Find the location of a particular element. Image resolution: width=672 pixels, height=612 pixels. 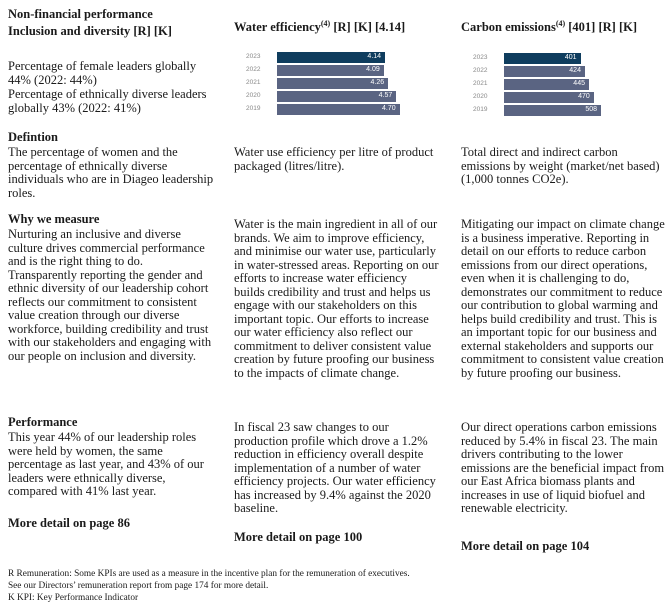

why-heading: Why we measure is located at coordinates (54, 219).